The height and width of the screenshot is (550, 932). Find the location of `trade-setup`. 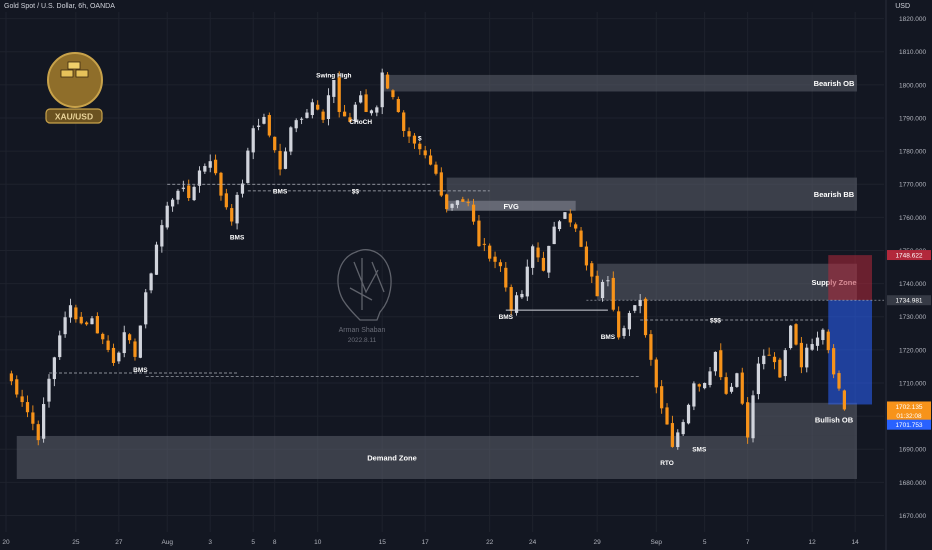

trade-setup is located at coordinates (735, 330).